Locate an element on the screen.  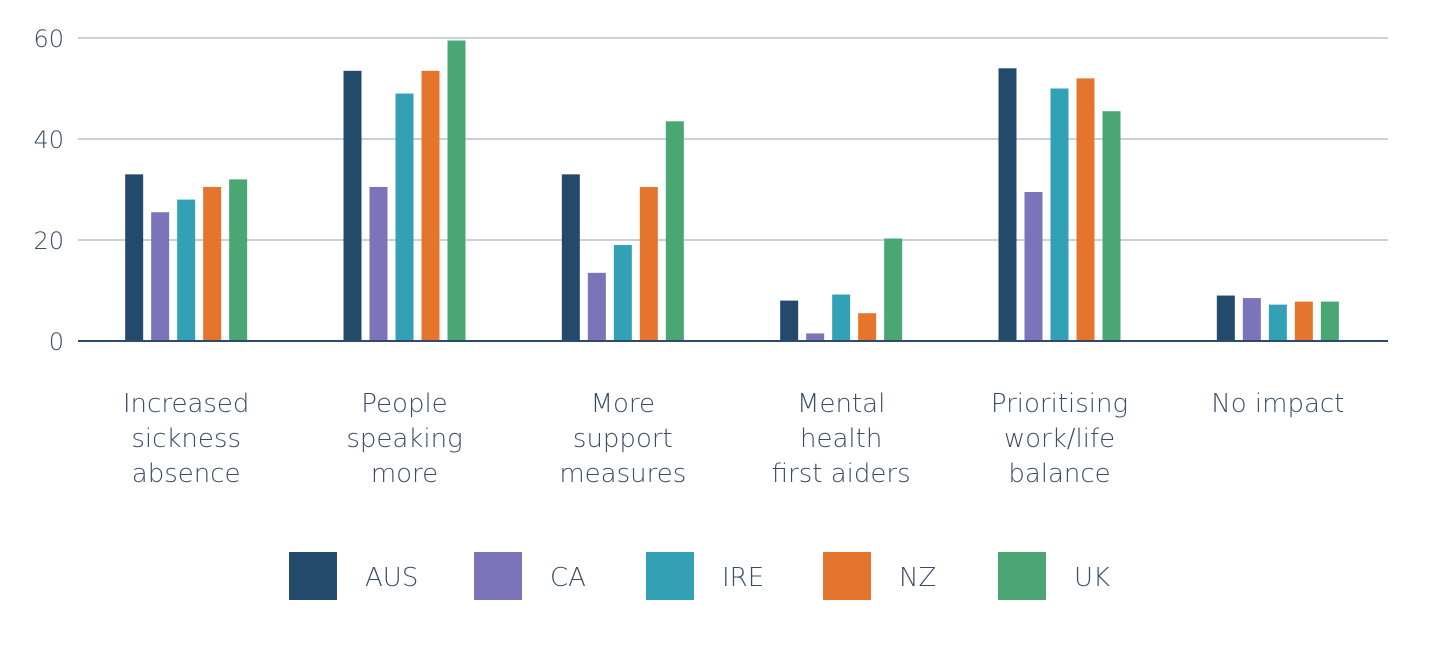
x-category-label: Mental health first aiders is located at coordinates (841, 439).